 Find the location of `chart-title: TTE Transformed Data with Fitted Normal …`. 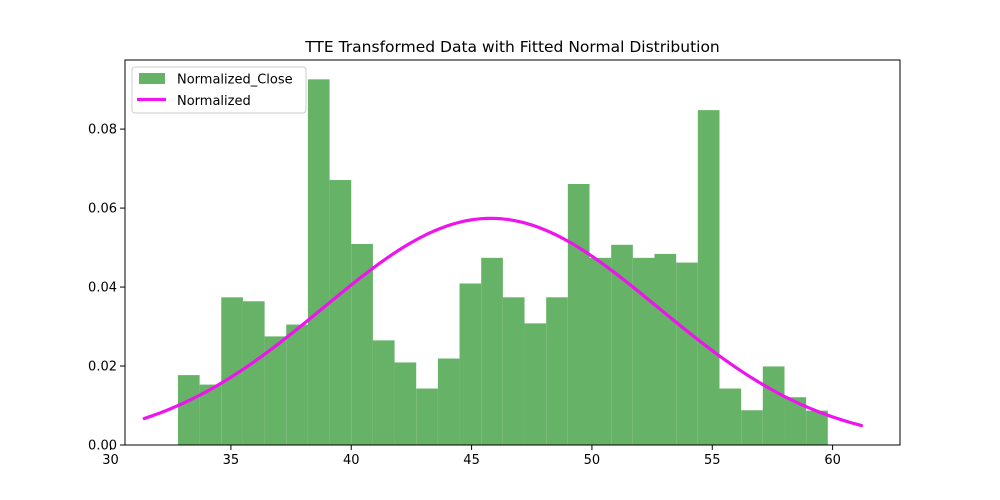

chart-title: TTE Transformed Data with Fitted Normal … is located at coordinates (512, 47).